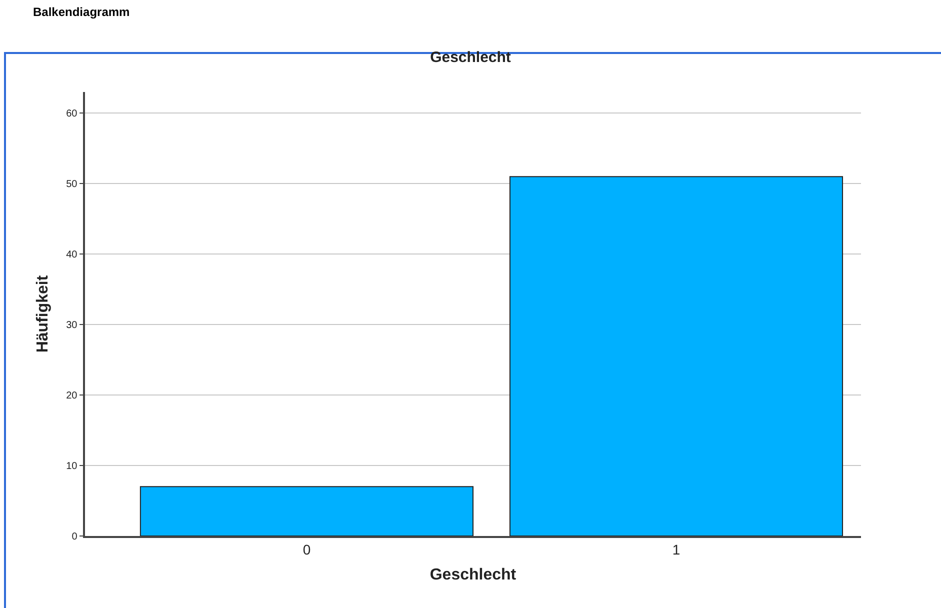 The height and width of the screenshot is (608, 941). I want to click on y-tick-label: 10, so click(72, 466).